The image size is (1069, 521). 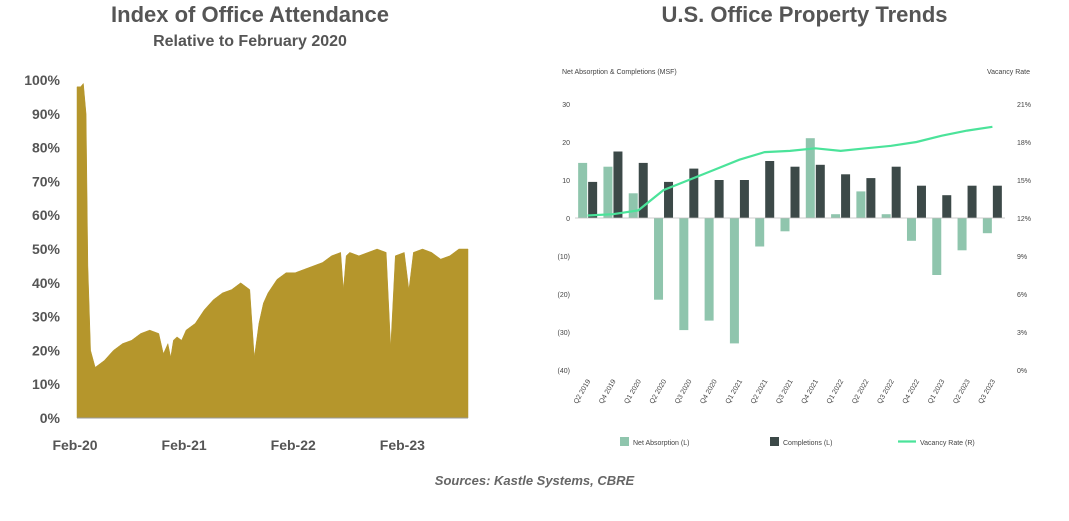 I want to click on legend-net-absorption-swatch, so click(x=624, y=441).